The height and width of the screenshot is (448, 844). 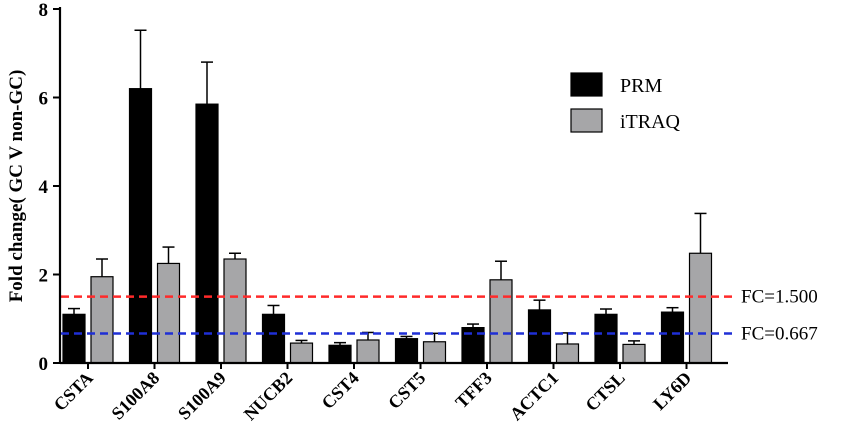 What do you see at coordinates (44, 364) in the screenshot?
I see `y-tick-label-0: 0` at bounding box center [44, 364].